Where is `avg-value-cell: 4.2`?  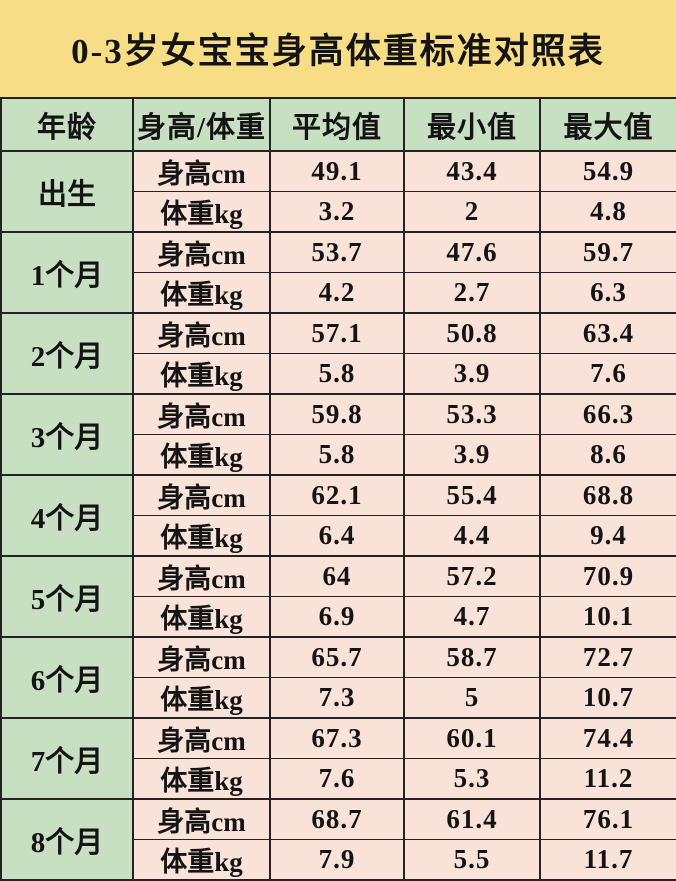 avg-value-cell: 4.2 is located at coordinates (337, 293).